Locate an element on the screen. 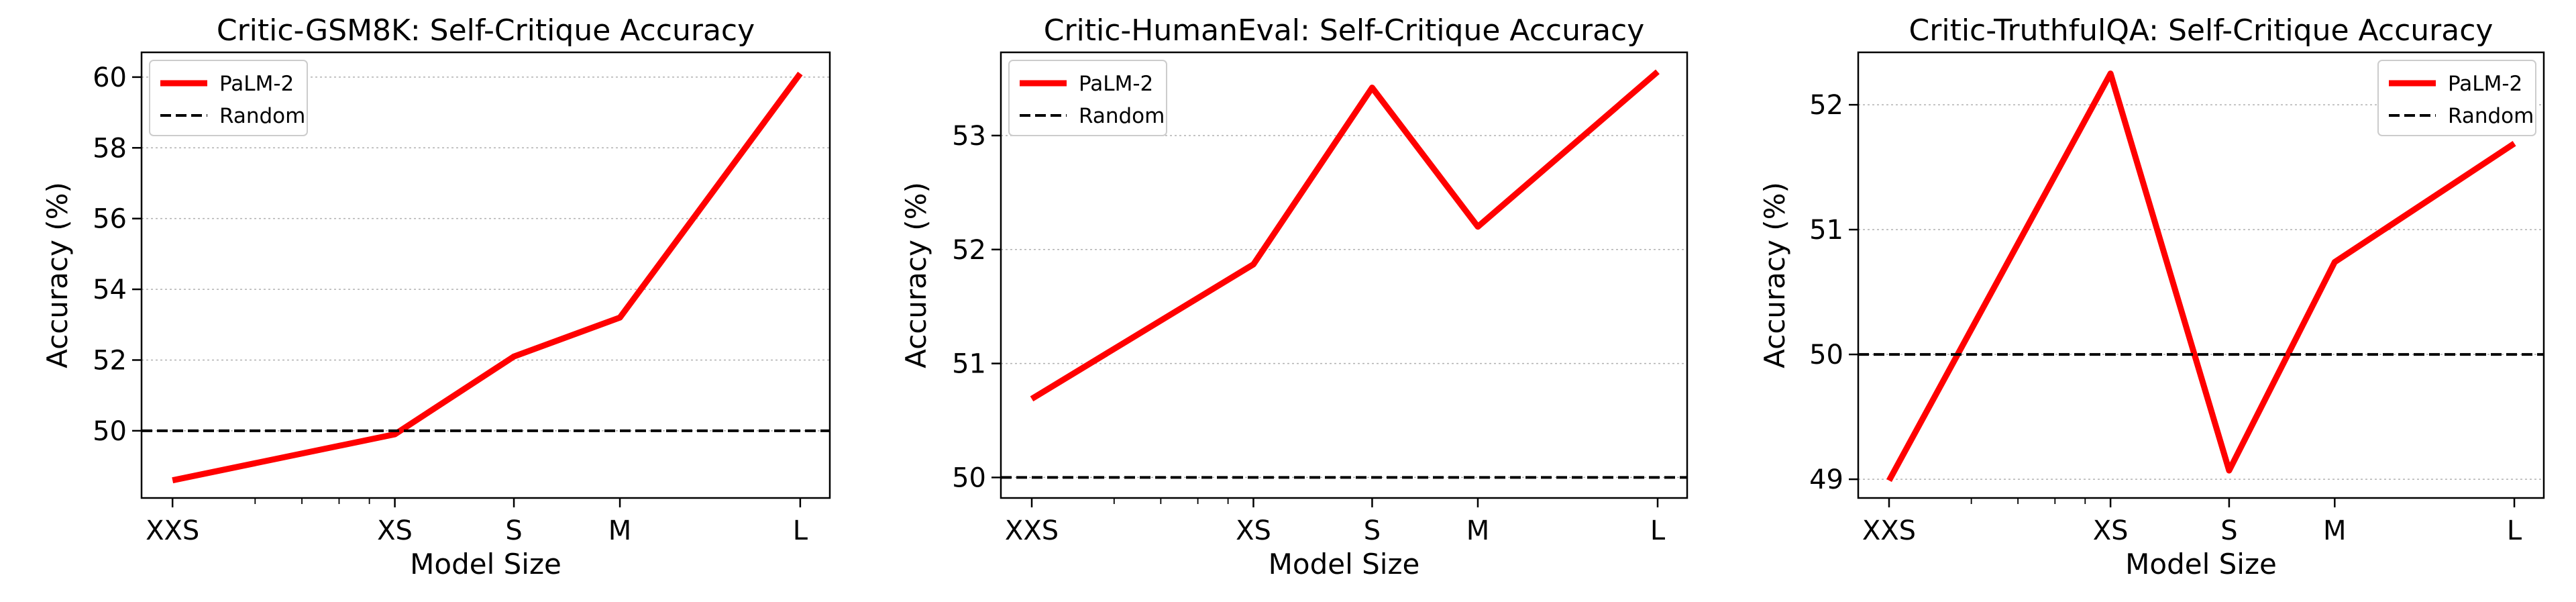 The image size is (2576, 602). chart-title: Critic-HumanEval: Self-Critique Accuracy is located at coordinates (1344, 30).